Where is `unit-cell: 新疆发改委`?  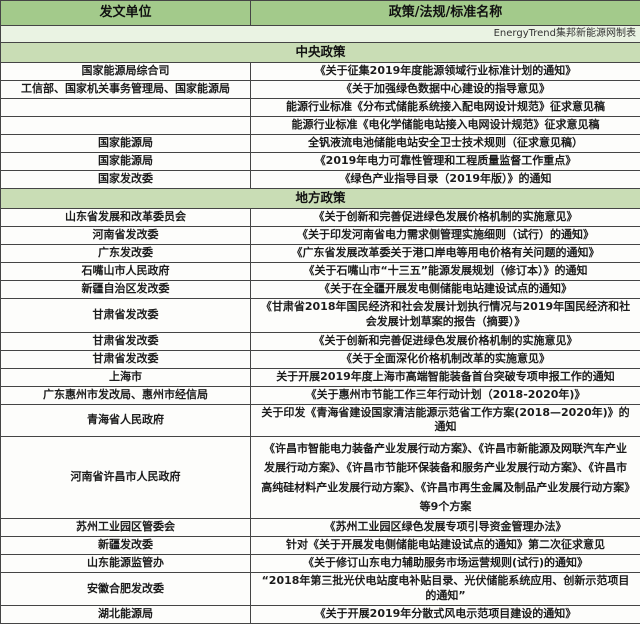
unit-cell: 新疆发改委 is located at coordinates (126, 546).